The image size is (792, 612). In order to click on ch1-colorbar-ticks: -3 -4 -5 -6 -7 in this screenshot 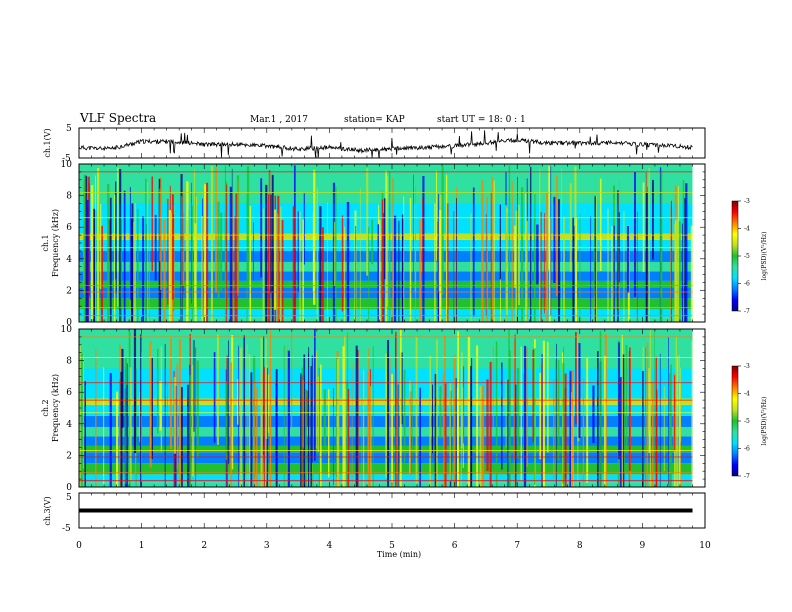, I will do `click(744, 256)`.